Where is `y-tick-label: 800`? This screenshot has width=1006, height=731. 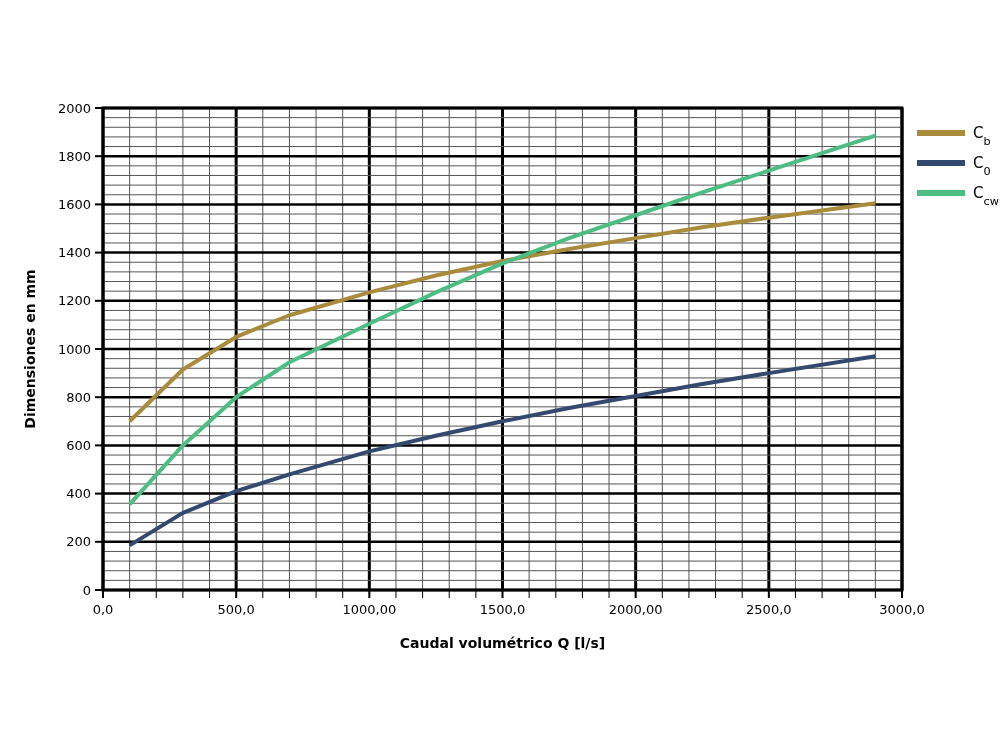 y-tick-label: 800 is located at coordinates (78, 397).